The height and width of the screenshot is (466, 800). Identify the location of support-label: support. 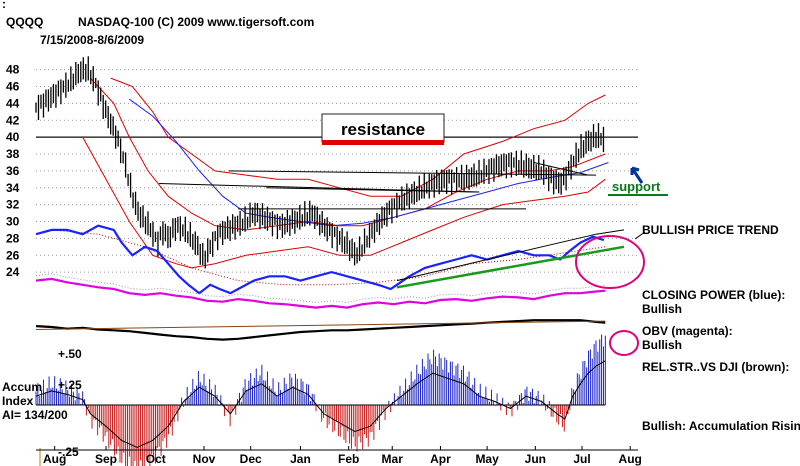
(636, 186).